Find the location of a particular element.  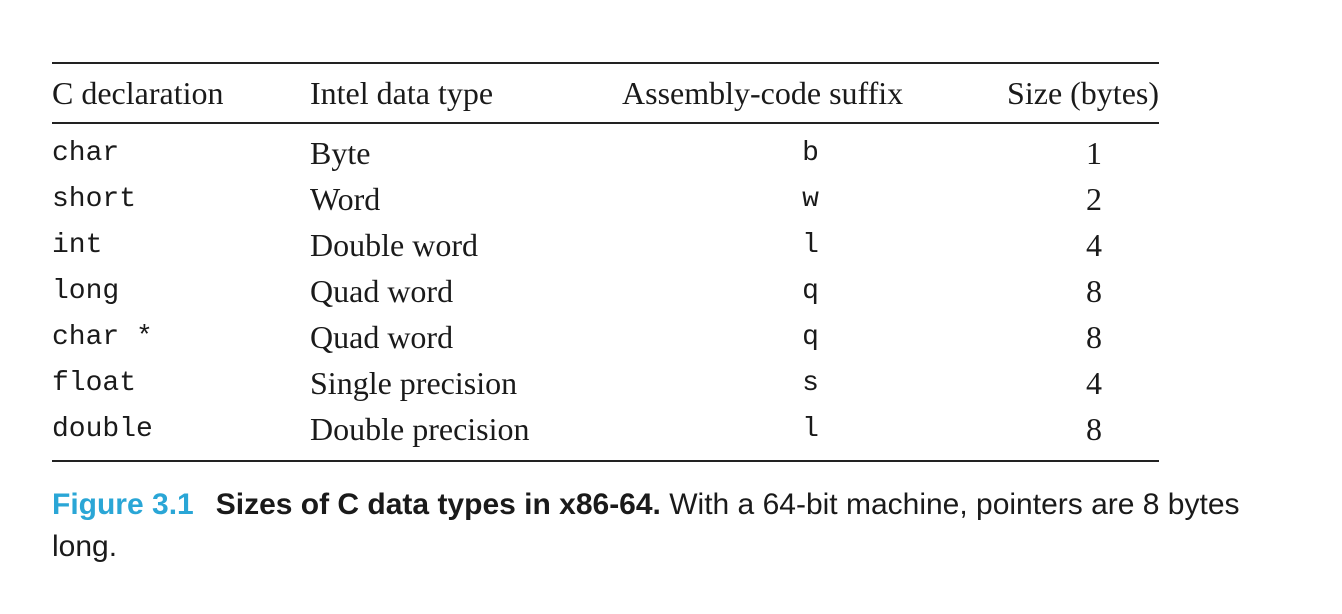

cell-c-declaration: char * is located at coordinates (102, 337).